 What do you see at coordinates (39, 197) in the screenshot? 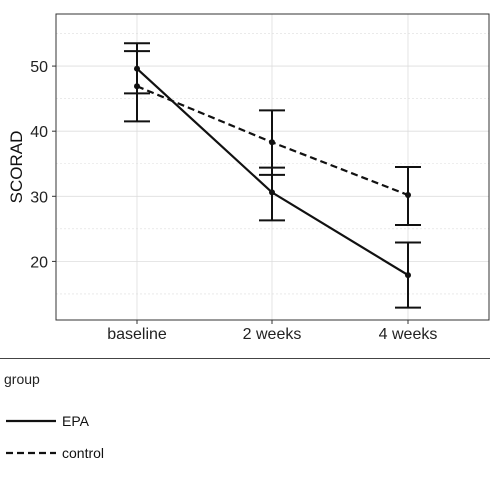
I see `y-tick-label: 30` at bounding box center [39, 197].